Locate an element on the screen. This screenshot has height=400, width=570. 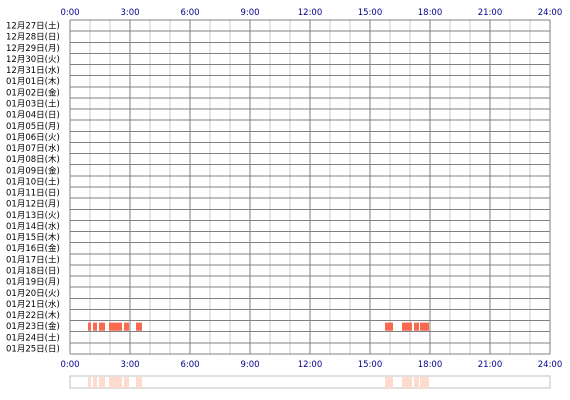
x-tick-label-bottom: 9:00 is located at coordinates (249, 365).